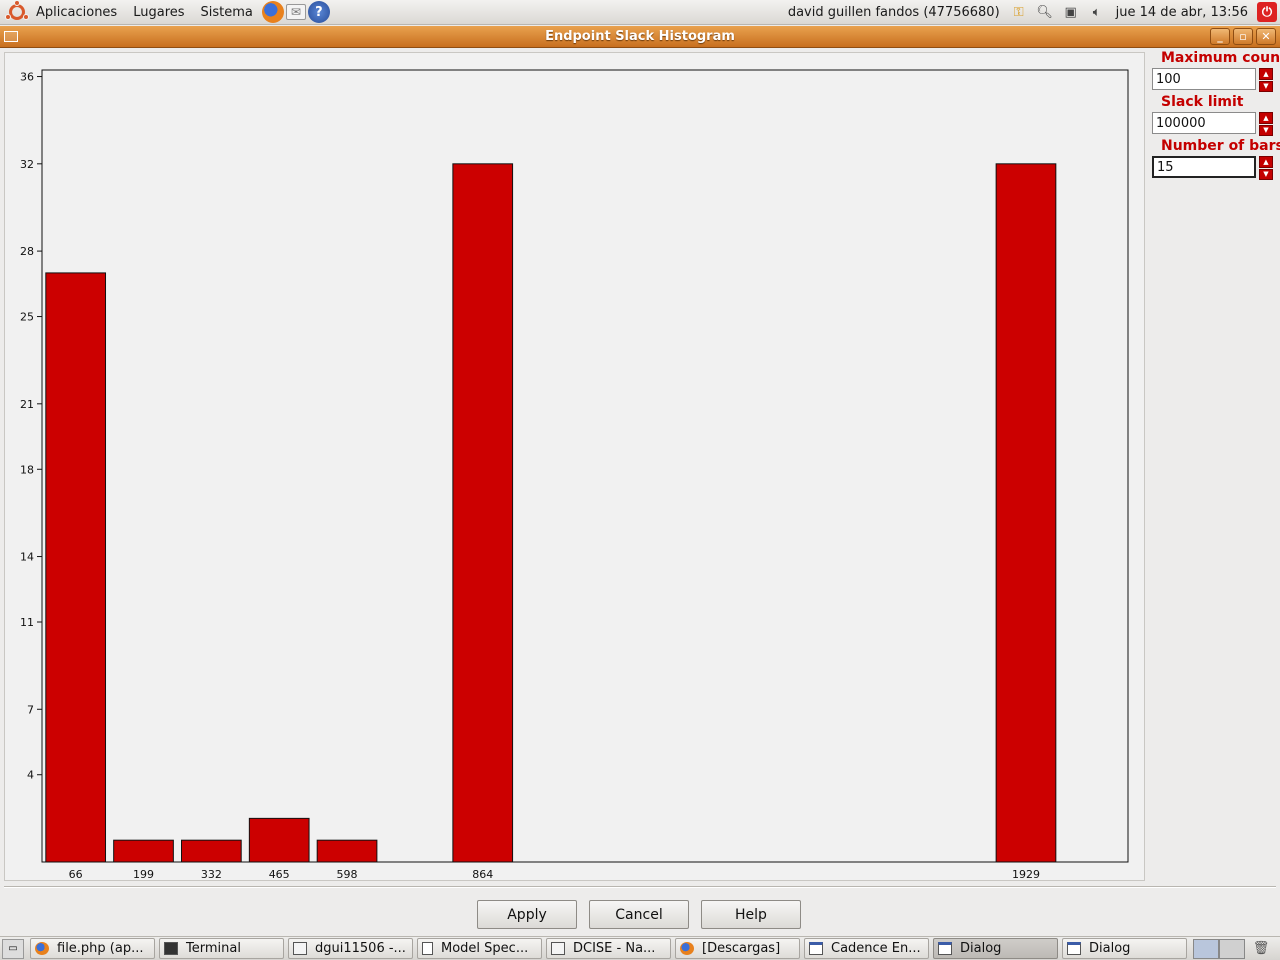 Image resolution: width=1280 pixels, height=960 pixels. I want to click on y-tick-label: 32, so click(27, 164).